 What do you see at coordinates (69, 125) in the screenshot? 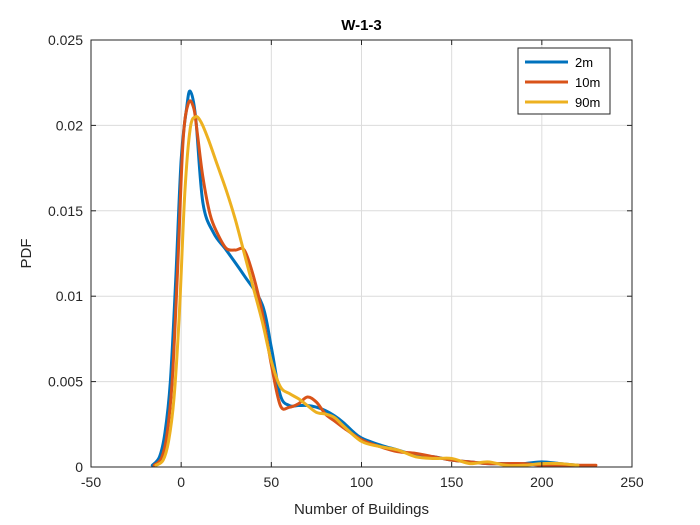
I see `y-tick-label: 0.02` at bounding box center [69, 125].